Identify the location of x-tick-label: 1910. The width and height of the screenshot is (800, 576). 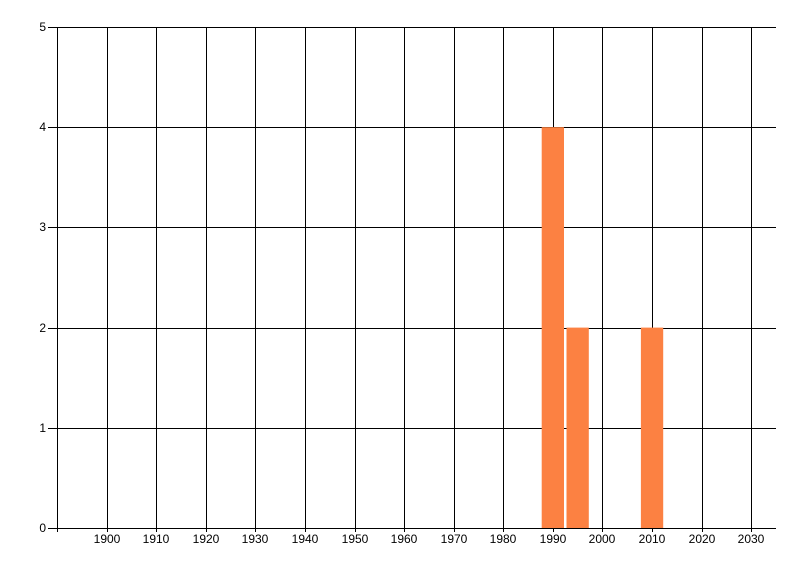
(156, 539).